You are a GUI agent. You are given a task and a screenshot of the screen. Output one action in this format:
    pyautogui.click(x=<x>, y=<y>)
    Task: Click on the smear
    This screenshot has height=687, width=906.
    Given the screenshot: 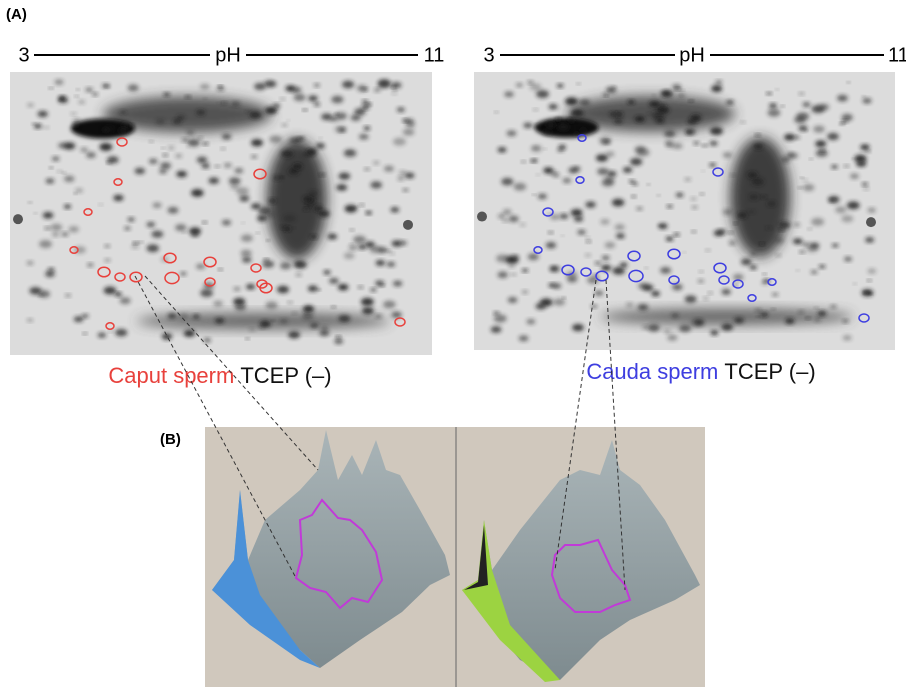 What is the action you would take?
    pyautogui.click(x=296, y=199)
    